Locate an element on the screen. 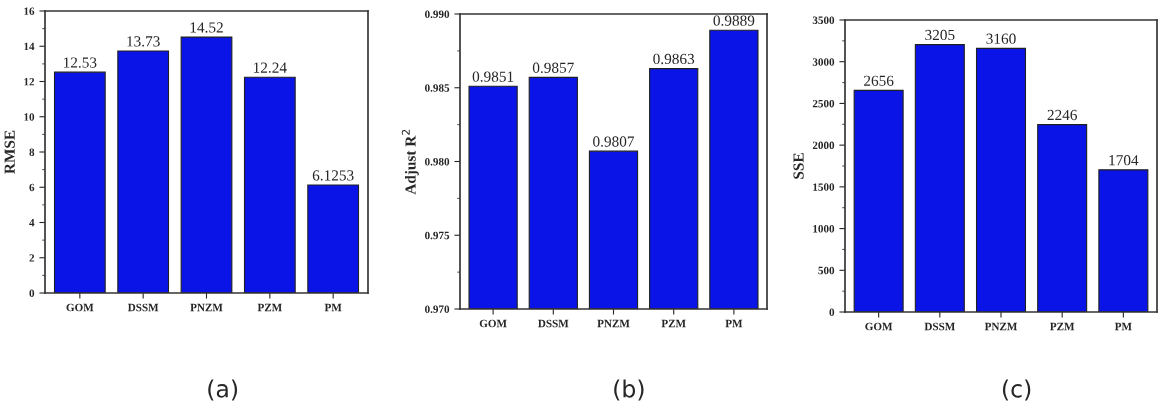 The height and width of the screenshot is (419, 1163). data-label: 3160 is located at coordinates (1001, 38).